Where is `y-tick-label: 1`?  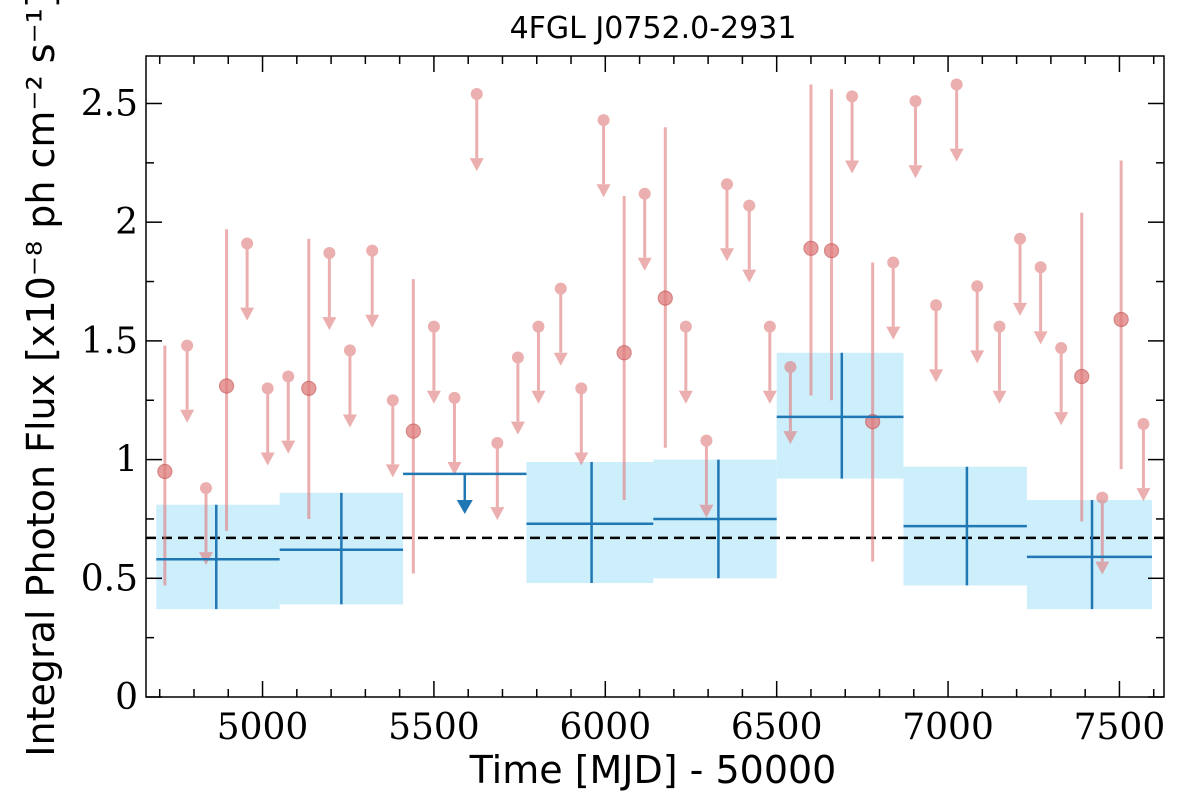
y-tick-label: 1 is located at coordinates (126, 460).